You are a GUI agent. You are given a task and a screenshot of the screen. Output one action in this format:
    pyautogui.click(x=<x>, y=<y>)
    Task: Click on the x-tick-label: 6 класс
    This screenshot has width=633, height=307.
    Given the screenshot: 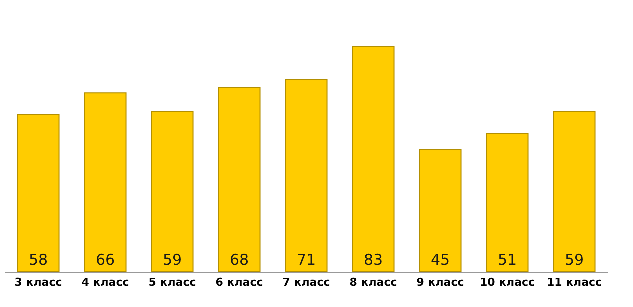 What is the action you would take?
    pyautogui.click(x=240, y=283)
    